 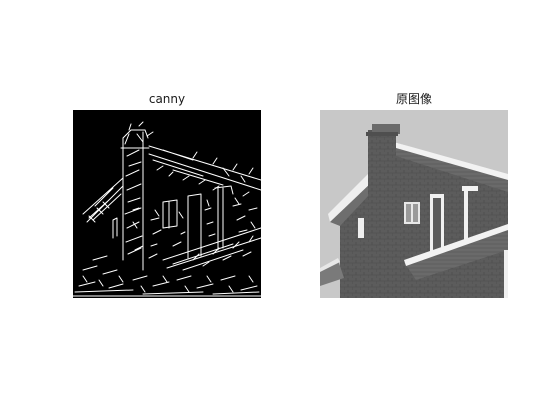 What do you see at coordinates (167, 99) in the screenshot?
I see `panel-title-canny: canny` at bounding box center [167, 99].